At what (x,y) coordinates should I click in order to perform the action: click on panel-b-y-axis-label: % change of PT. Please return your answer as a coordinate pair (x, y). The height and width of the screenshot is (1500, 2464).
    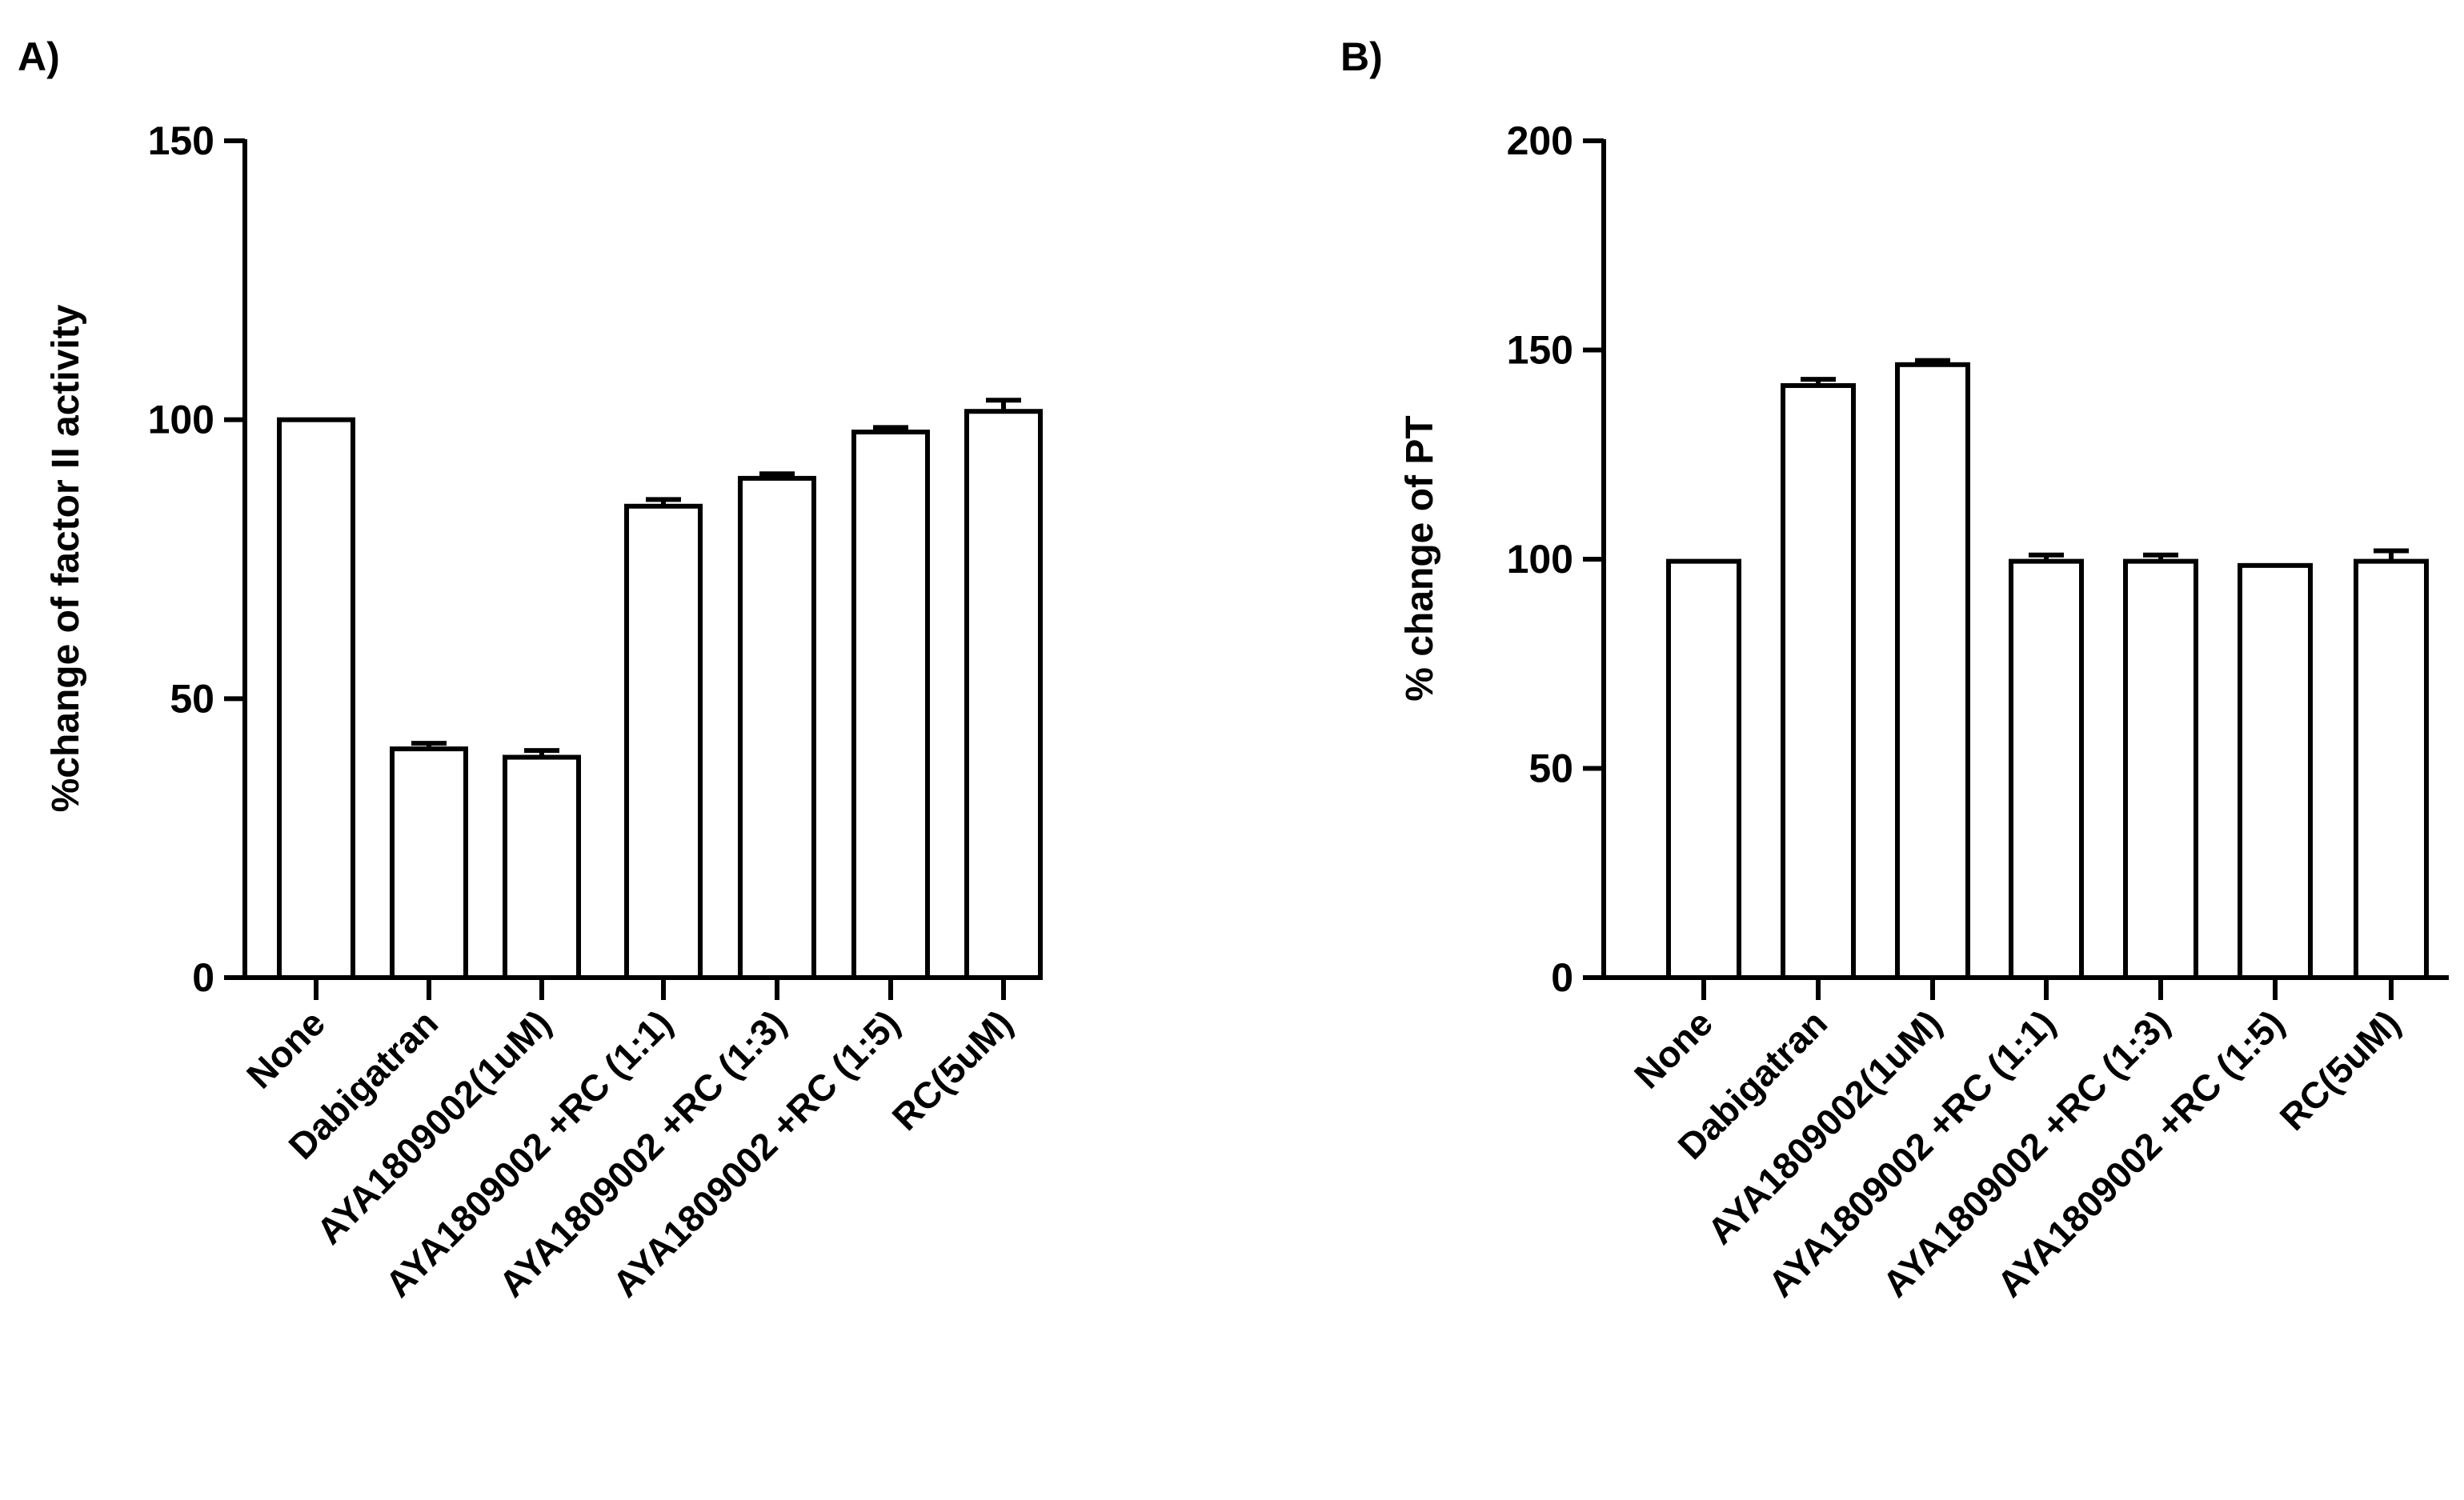
    Looking at the image, I should click on (1420, 558).